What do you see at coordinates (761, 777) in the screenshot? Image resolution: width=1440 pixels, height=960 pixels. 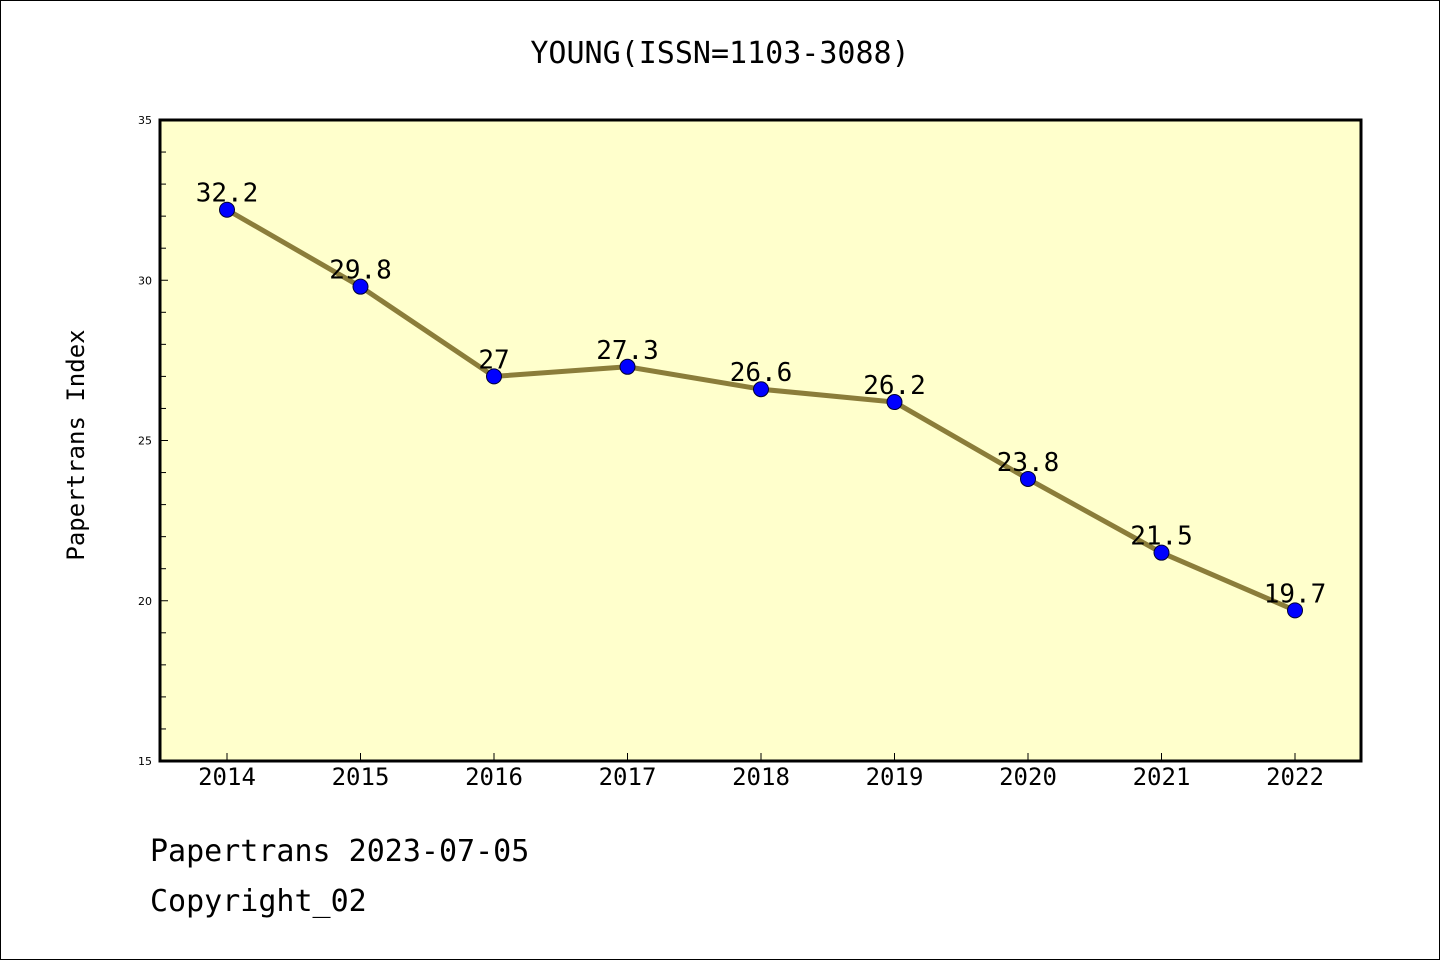 I see `x-tick-label: 2018` at bounding box center [761, 777].